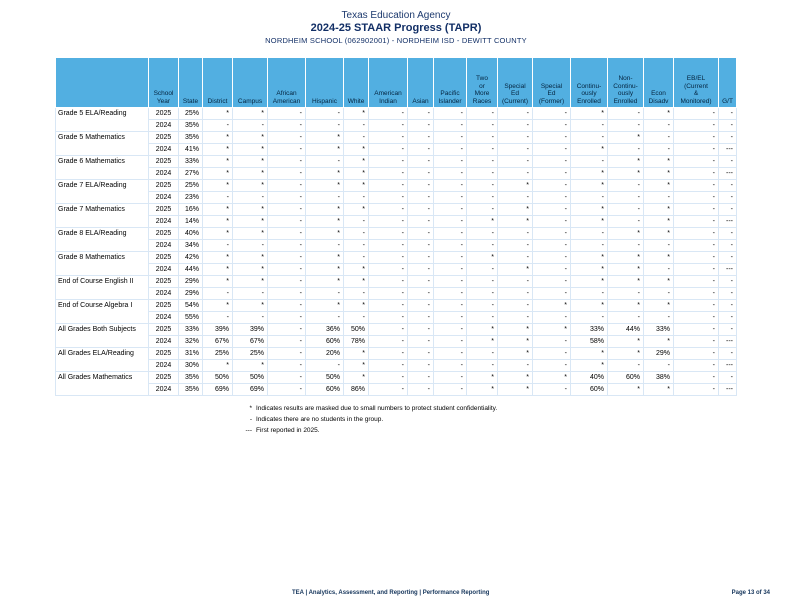  I want to click on table-row: 2024 55% - - - - - - - - - - - - - - - -, so click(396, 317).